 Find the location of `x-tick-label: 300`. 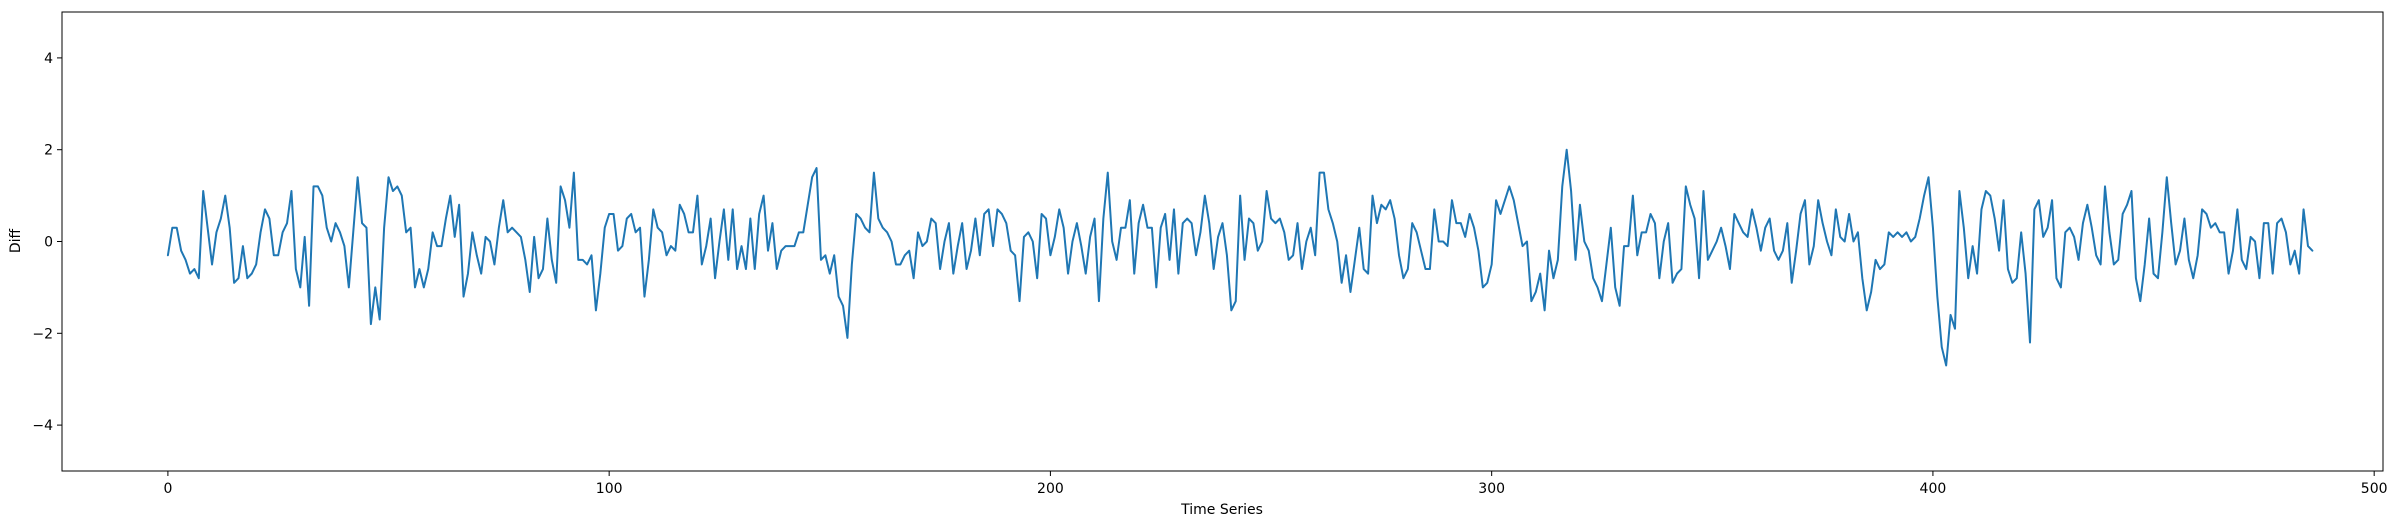

x-tick-label: 300 is located at coordinates (1491, 489).